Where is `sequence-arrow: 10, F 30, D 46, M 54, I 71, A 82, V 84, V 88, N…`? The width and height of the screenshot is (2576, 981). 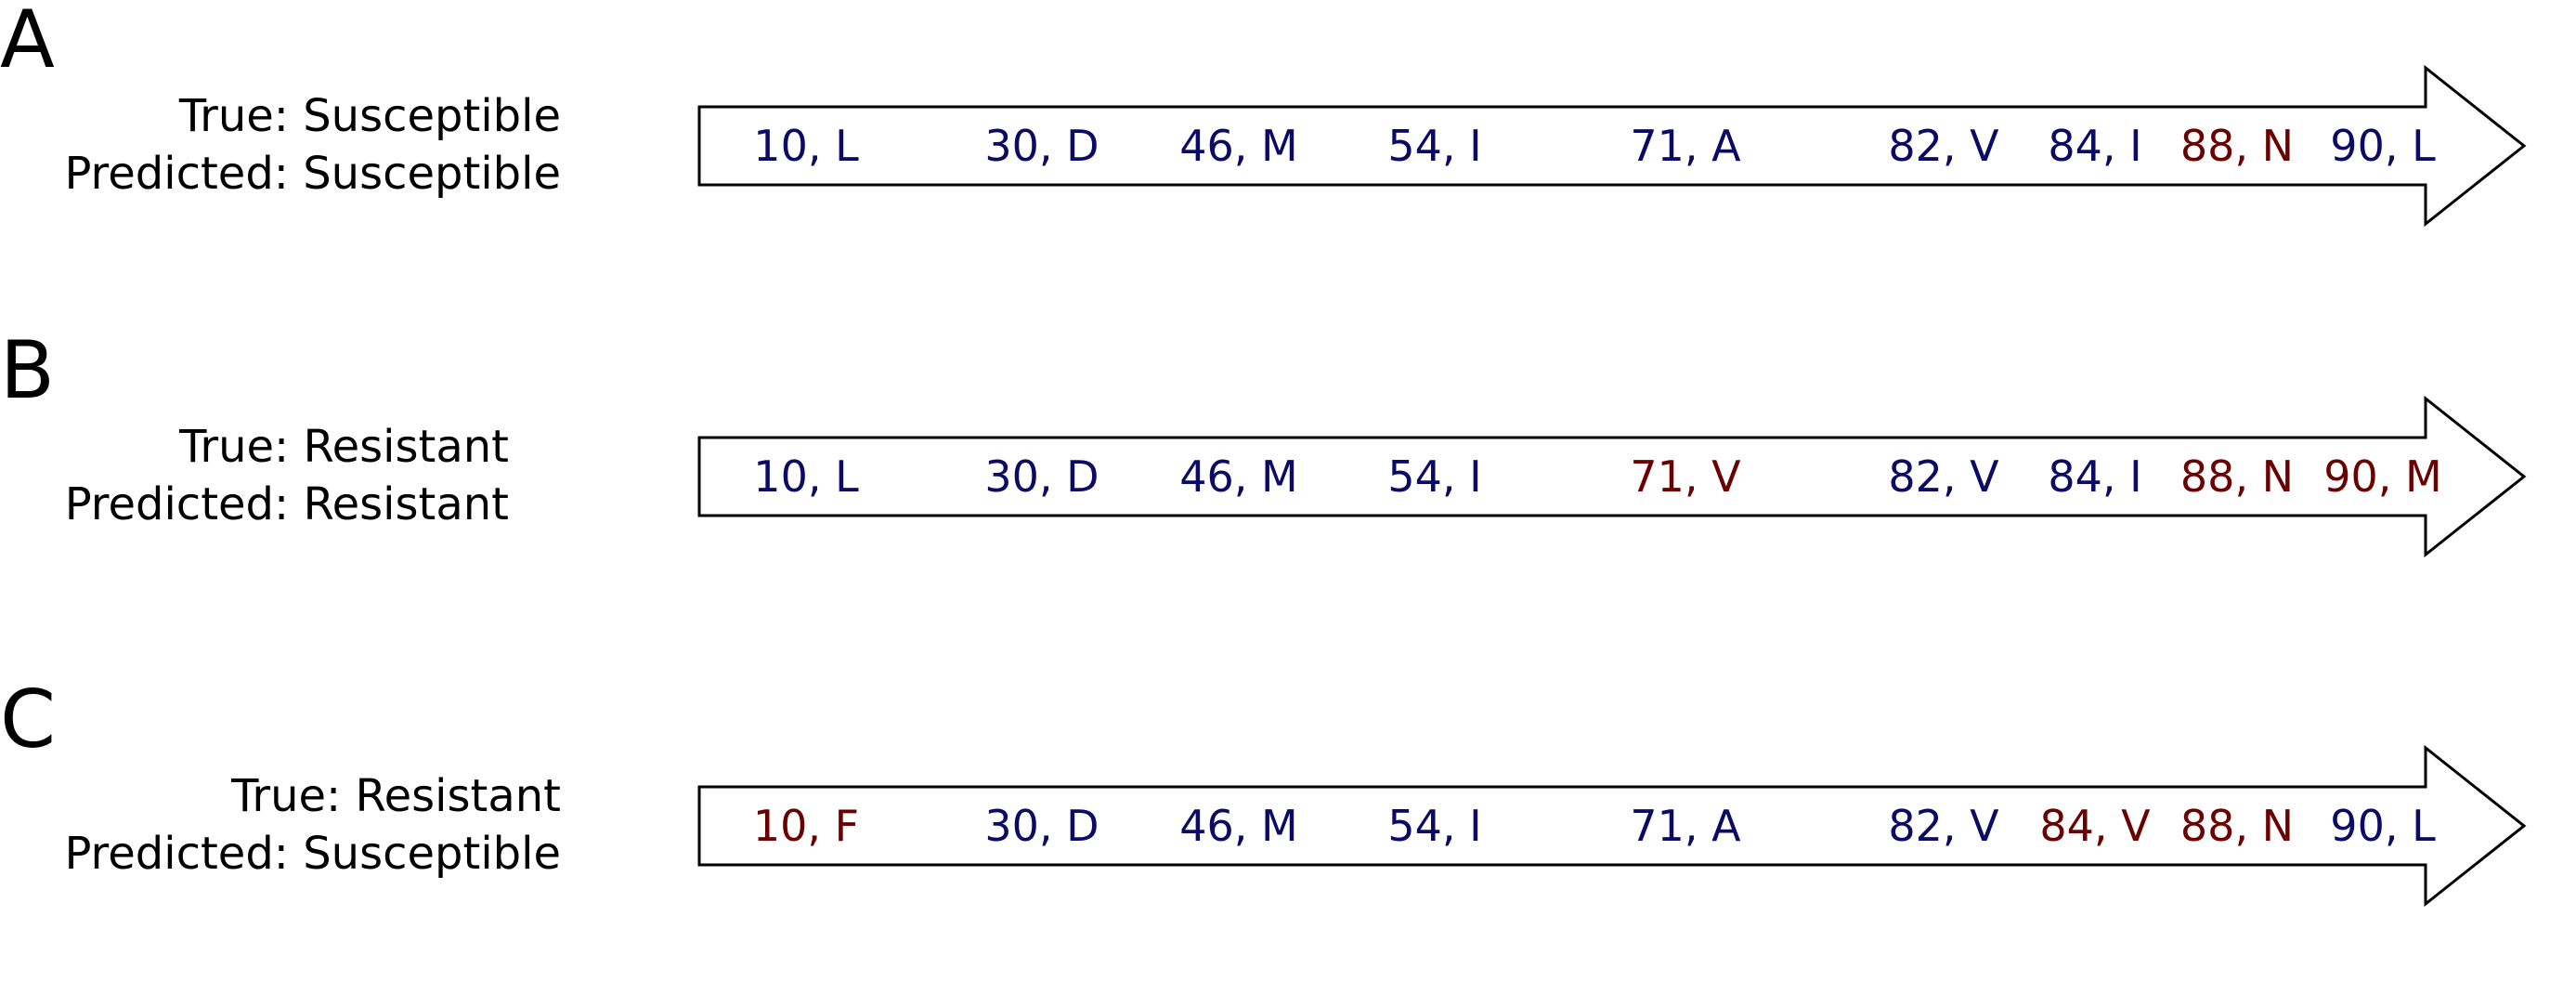 sequence-arrow: 10, F 30, D 46, M 54, I 71, A 82, V 84, V 88, N… is located at coordinates (1612, 826).